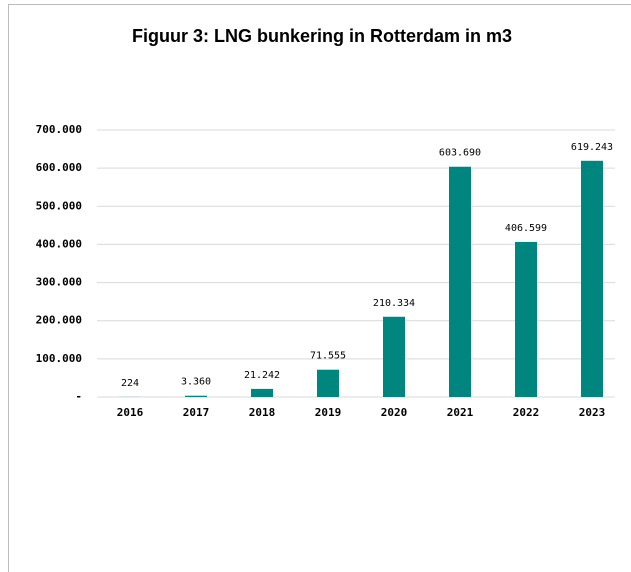  I want to click on y-tick-label: 700.000, so click(59, 129).